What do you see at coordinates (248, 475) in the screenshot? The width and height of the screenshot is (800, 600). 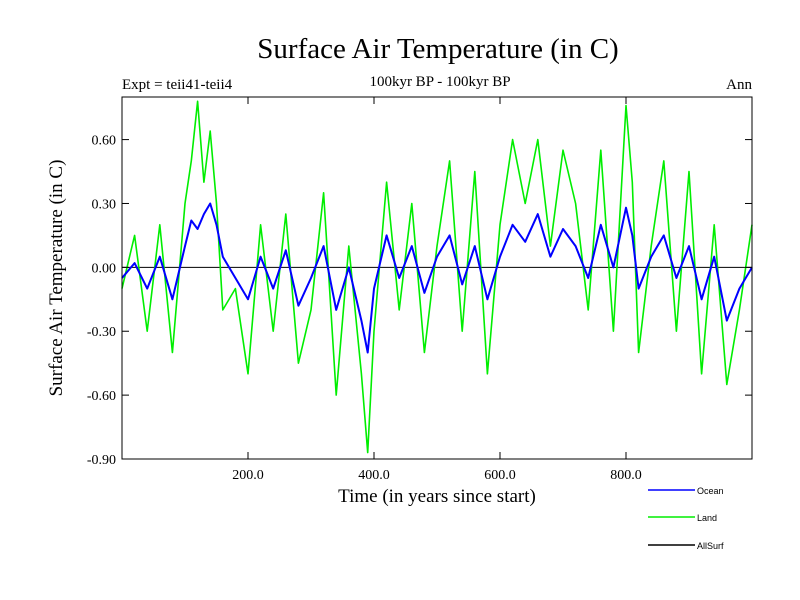 I see `x-tick-label: 200.0` at bounding box center [248, 475].